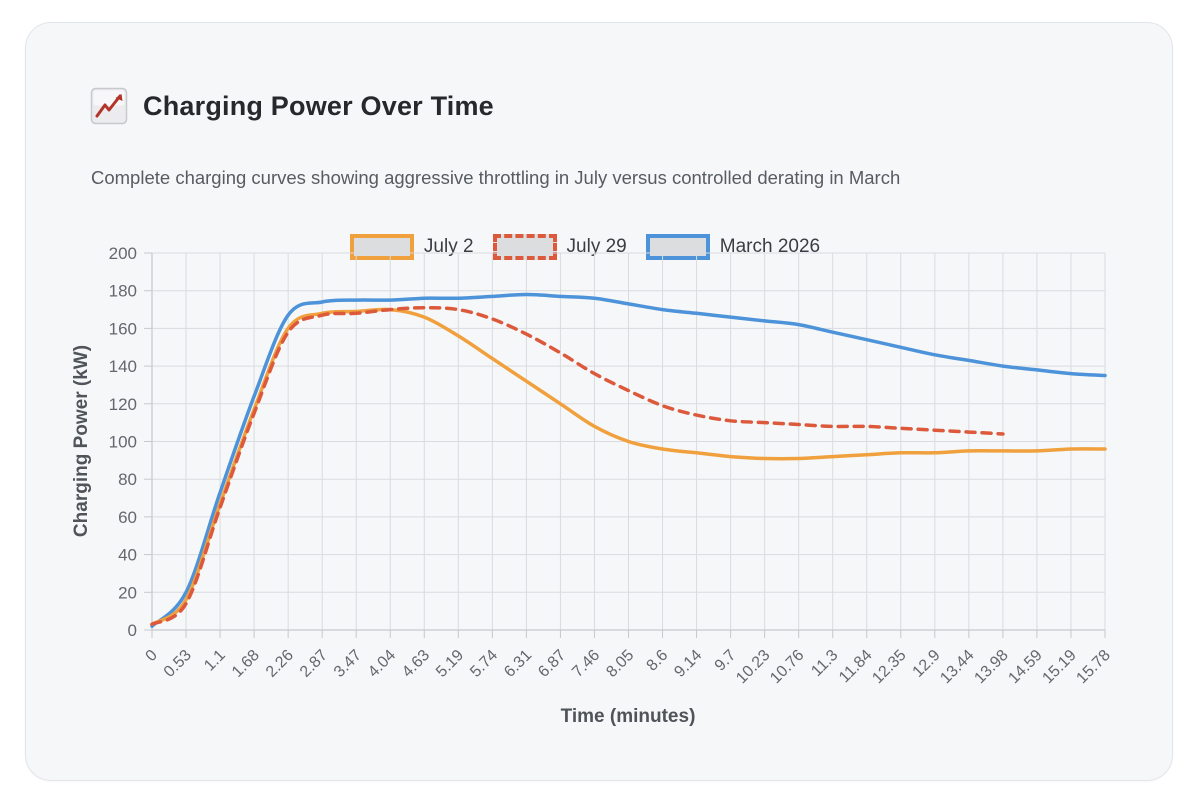 Image resolution: width=1200 pixels, height=803 pixels. Describe the element at coordinates (658, 661) in the screenshot. I see `x-tick-label: 8.6` at that location.